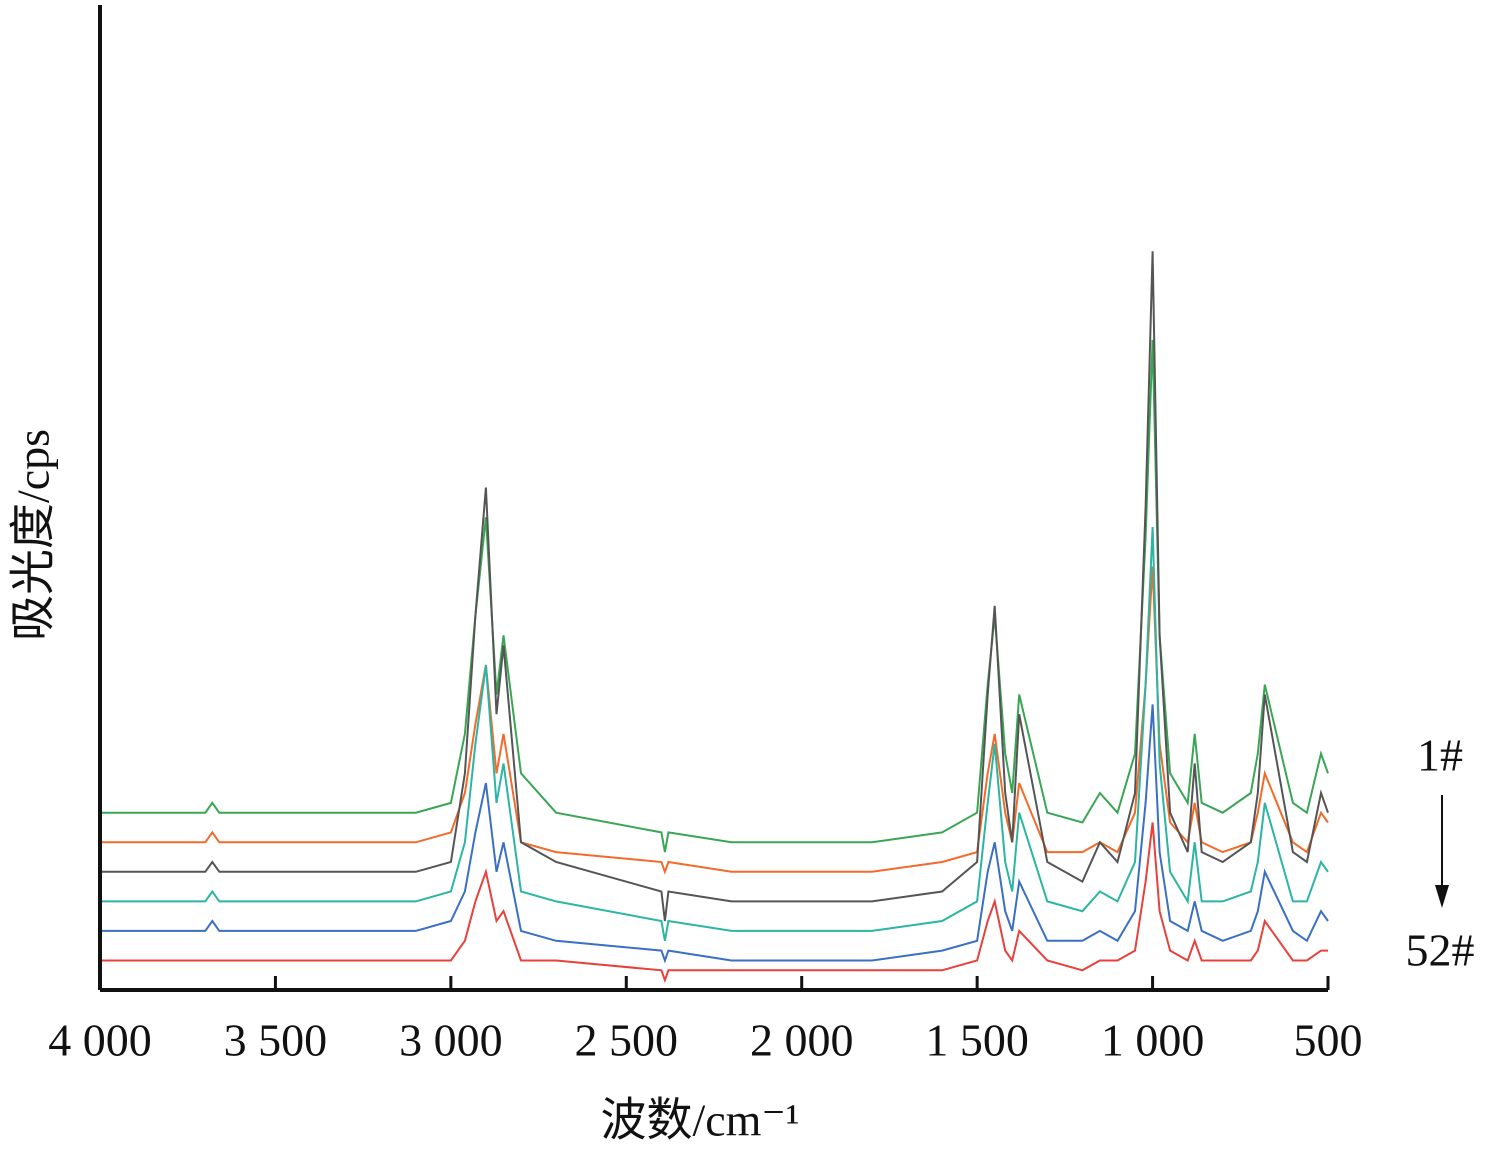 Image resolution: width=1486 pixels, height=1155 pixels. I want to click on y-axis-label: 吸光度/cps, so click(33, 535).